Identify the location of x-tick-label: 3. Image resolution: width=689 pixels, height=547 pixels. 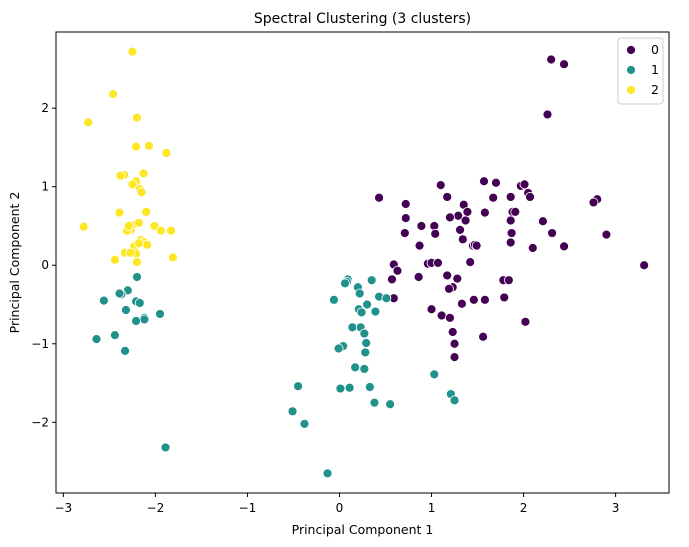
(616, 508).